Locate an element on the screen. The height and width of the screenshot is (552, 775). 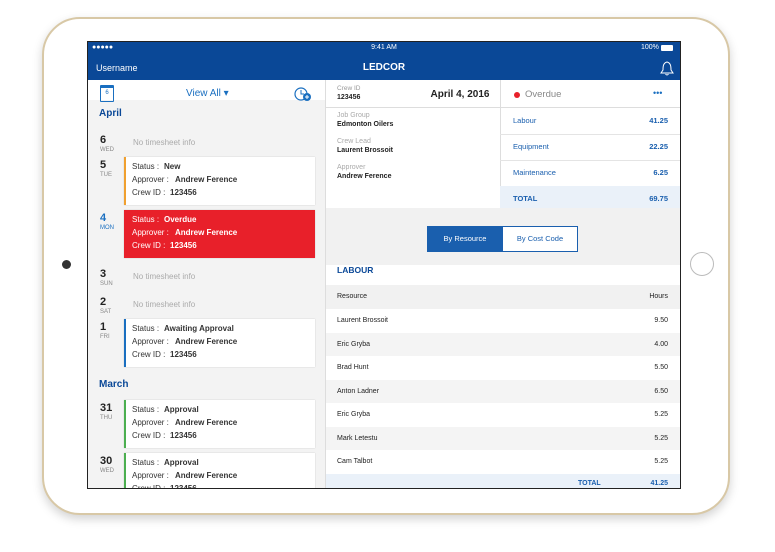
cell: TOTAL is located at coordinates (589, 483).